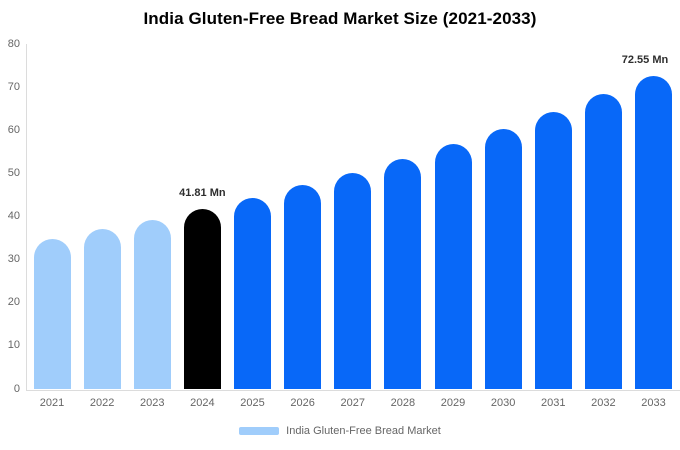 This screenshot has width=680, height=450. I want to click on value-label-2024: 41.81 Mn, so click(202, 192).